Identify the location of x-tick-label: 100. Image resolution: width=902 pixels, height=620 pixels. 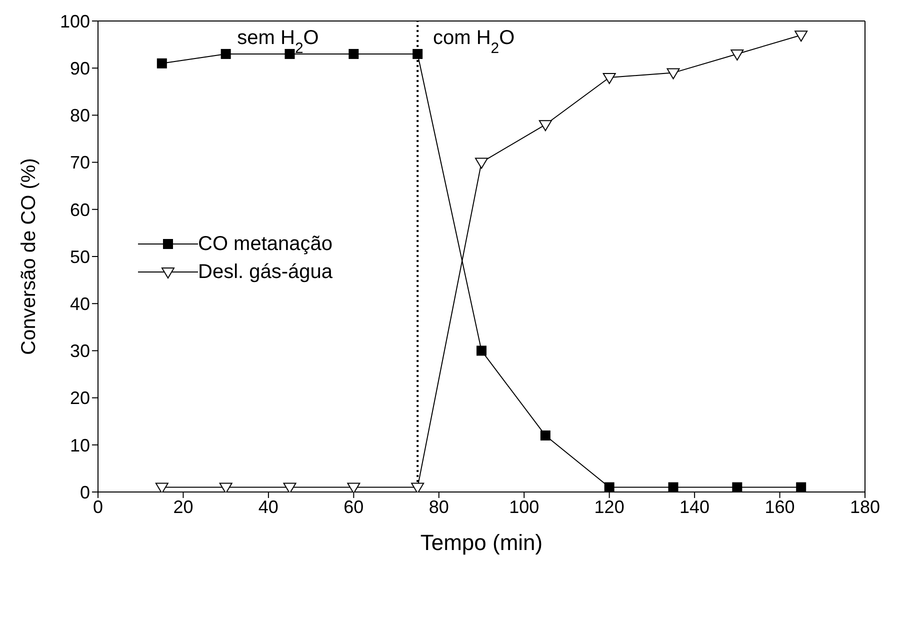
(524, 506).